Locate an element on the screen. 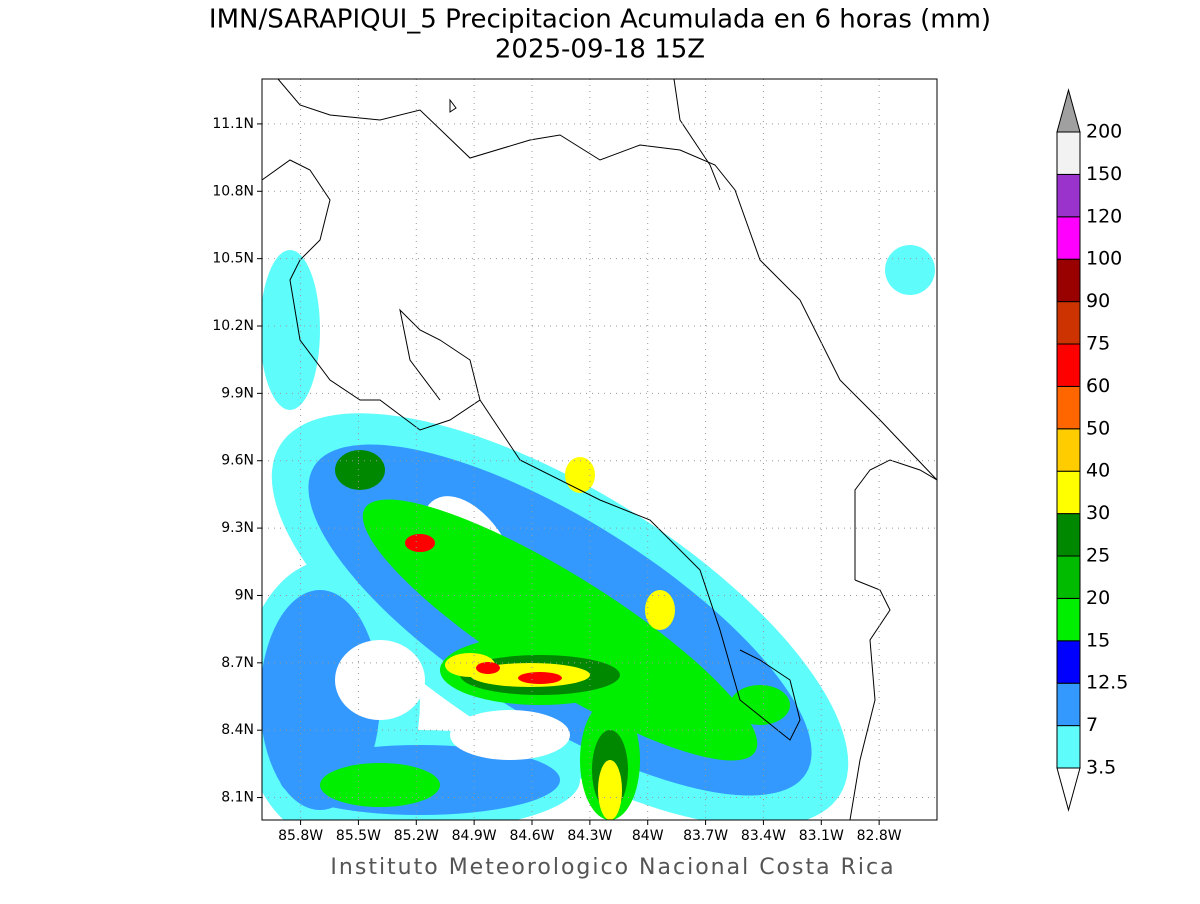  lat-tick-label: 8.4N is located at coordinates (237, 730).